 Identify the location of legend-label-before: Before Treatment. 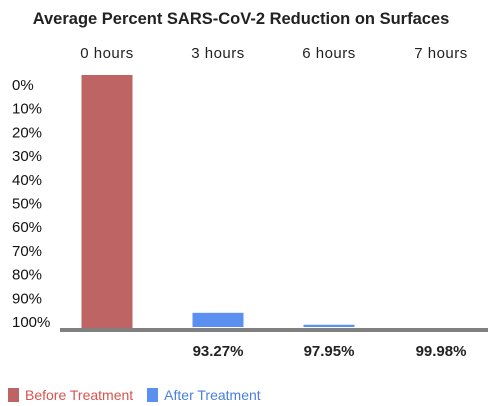
(79, 395).